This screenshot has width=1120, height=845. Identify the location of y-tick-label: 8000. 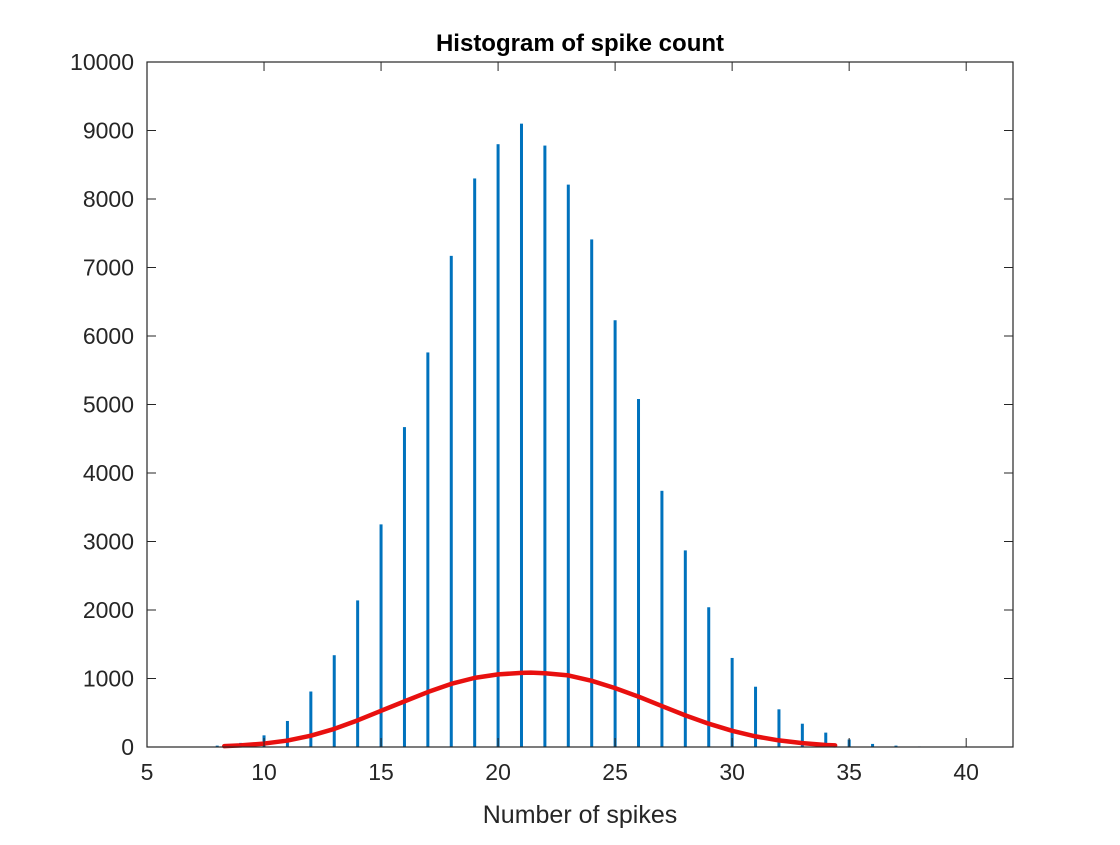
(108, 199).